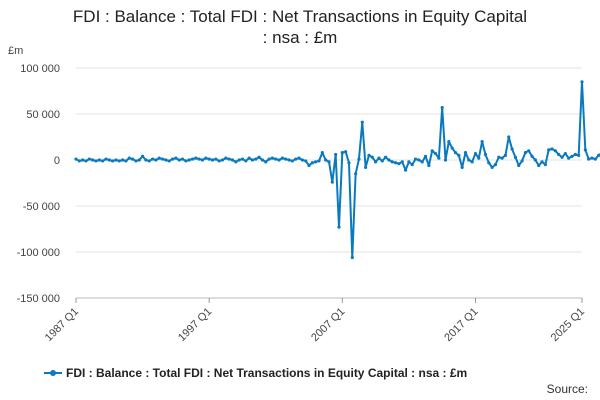 The height and width of the screenshot is (400, 600). Describe the element at coordinates (38, 253) in the screenshot. I see `y-tick-label: -100 000` at that location.